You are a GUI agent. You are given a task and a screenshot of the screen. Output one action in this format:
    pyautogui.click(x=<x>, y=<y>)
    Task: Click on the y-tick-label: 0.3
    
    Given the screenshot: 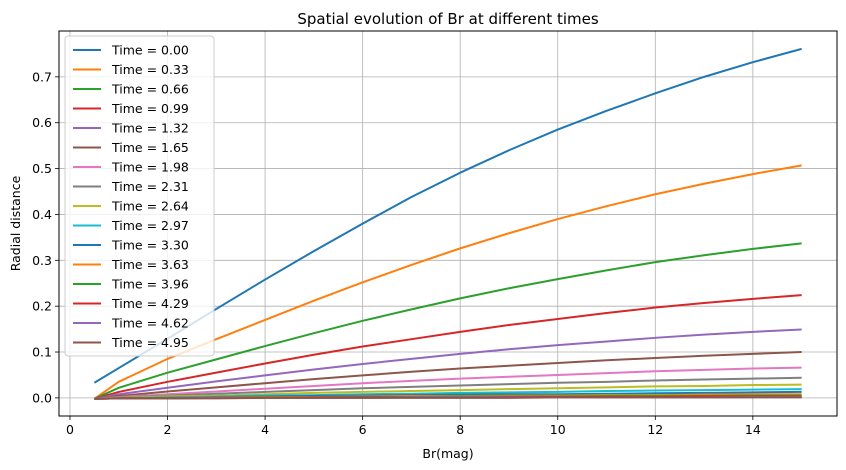 What is the action you would take?
    pyautogui.click(x=42, y=260)
    